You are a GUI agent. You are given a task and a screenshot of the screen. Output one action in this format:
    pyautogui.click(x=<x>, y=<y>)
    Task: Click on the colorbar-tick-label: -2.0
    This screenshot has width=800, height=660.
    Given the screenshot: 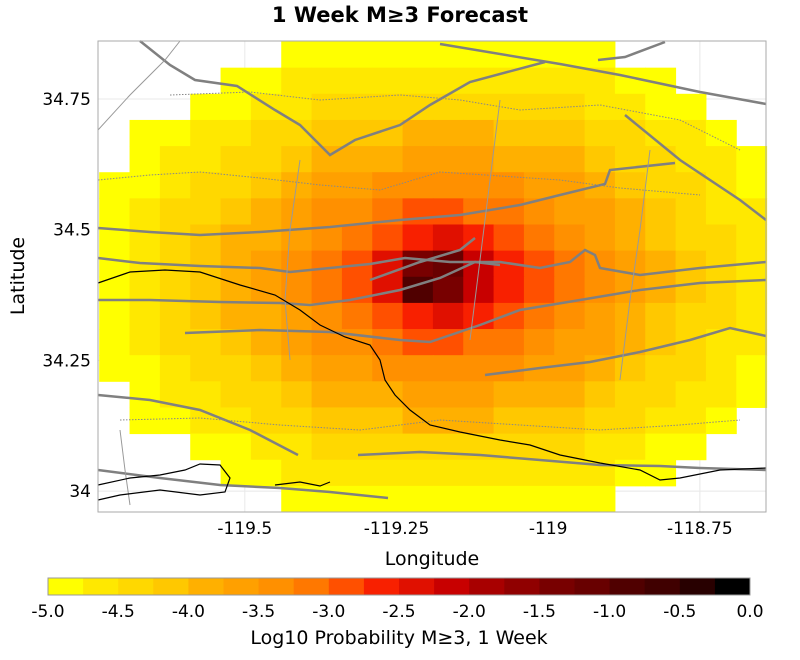 What is the action you would take?
    pyautogui.click(x=469, y=612)
    